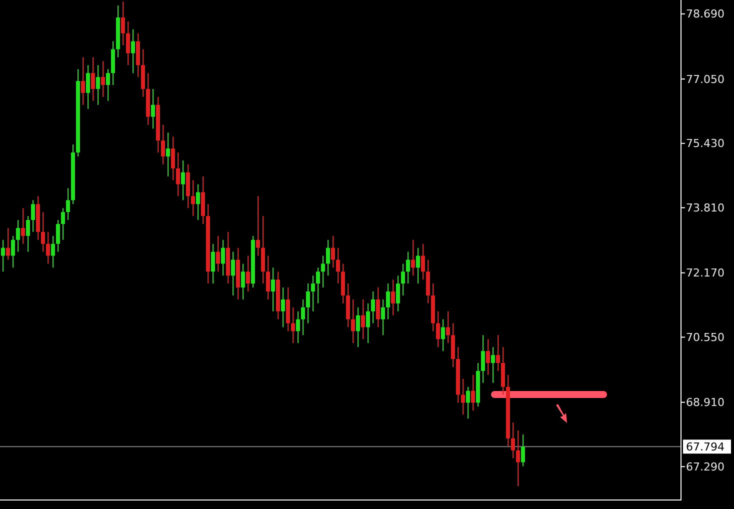 This screenshot has width=734, height=509. Describe the element at coordinates (705, 403) in the screenshot. I see `y-tick-label: 68.910` at that location.